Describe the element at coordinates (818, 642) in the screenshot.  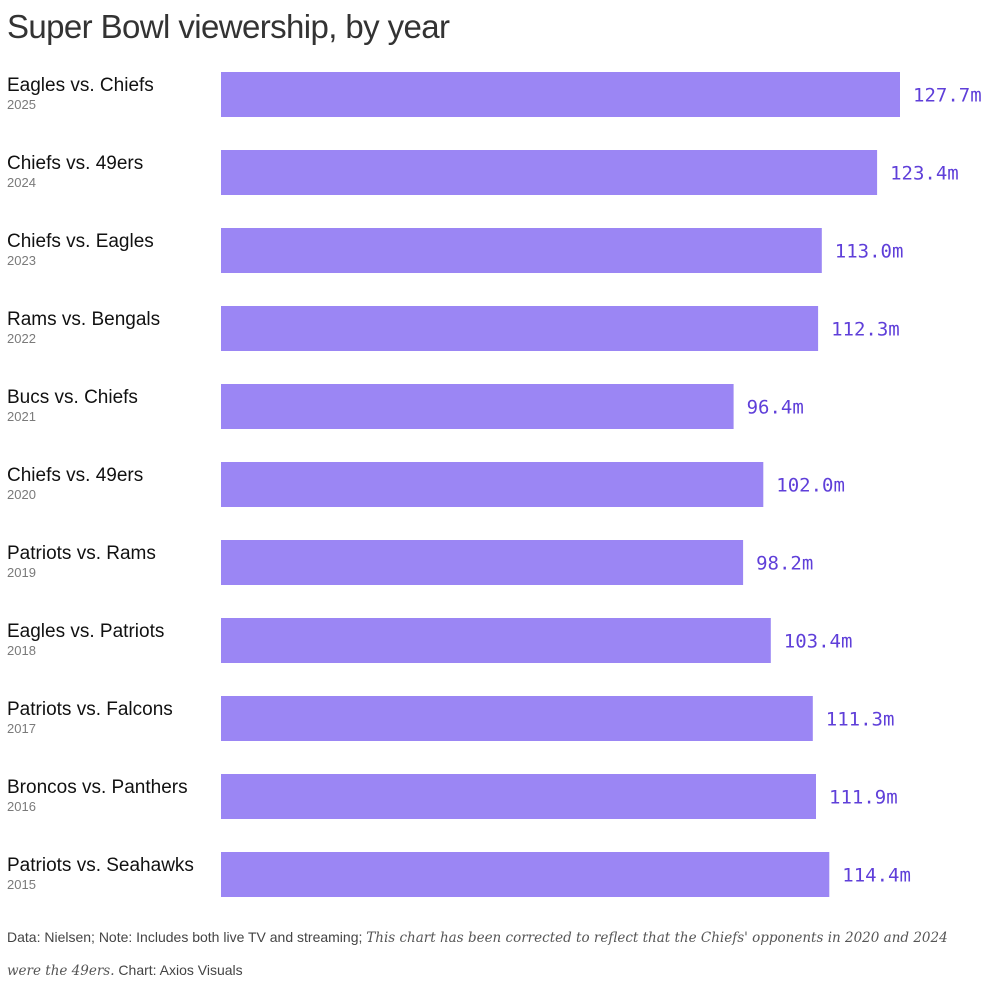
I see `value-label-2018: 103.4m` at that location.